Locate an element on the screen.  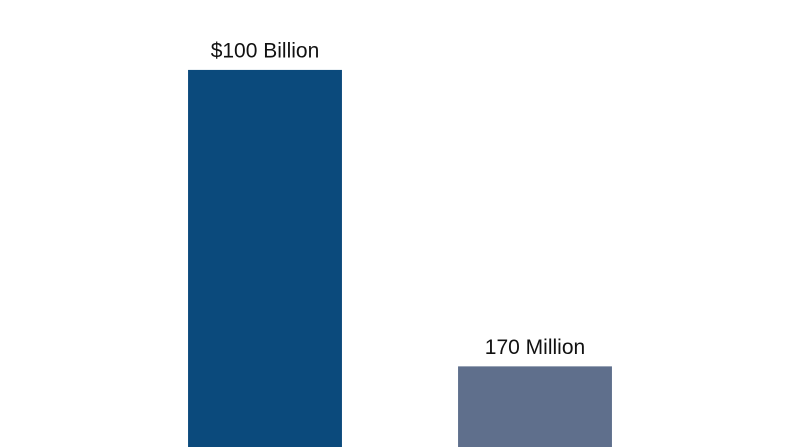
value-label: 170 Million is located at coordinates (535, 347).